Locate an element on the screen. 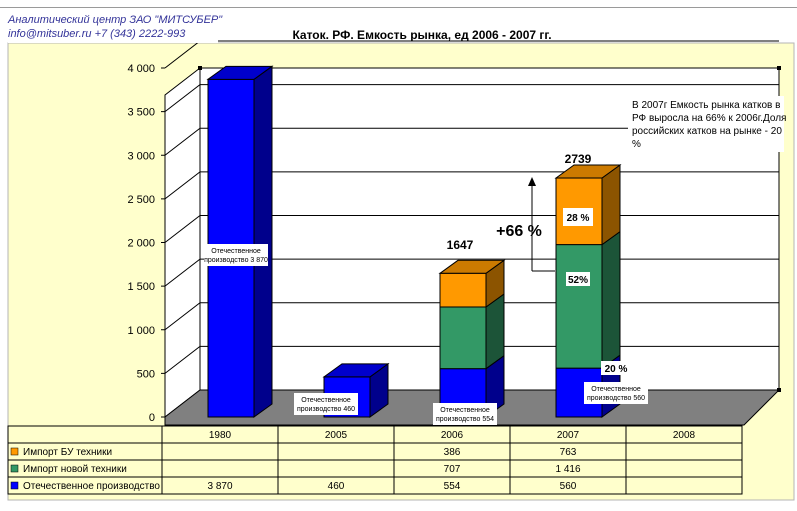 Image resolution: width=797 pixels, height=511 pixels. note-text: РФ выросла на 66% к 2006г.Доля is located at coordinates (709, 118).